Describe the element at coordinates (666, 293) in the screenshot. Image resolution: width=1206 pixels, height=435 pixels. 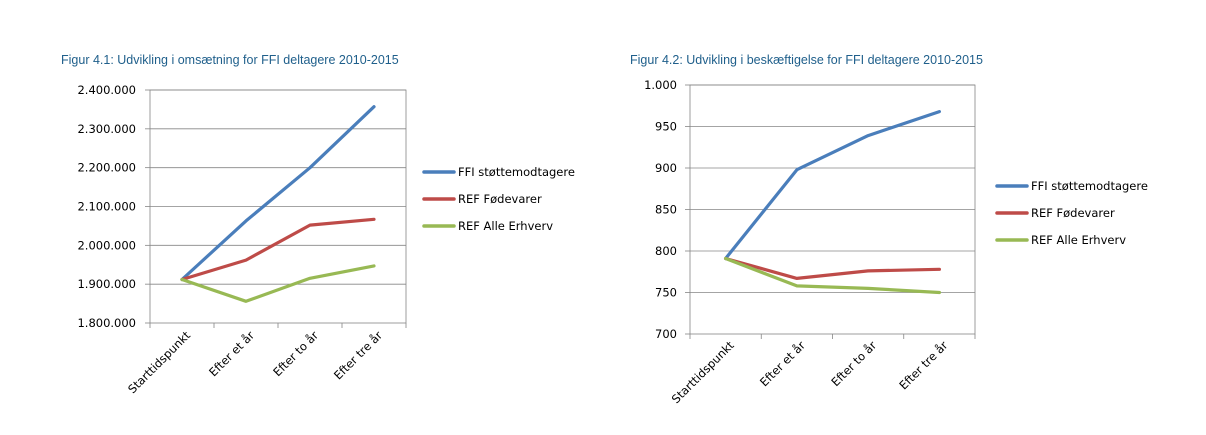
I see `y-tick-label: 750` at that location.